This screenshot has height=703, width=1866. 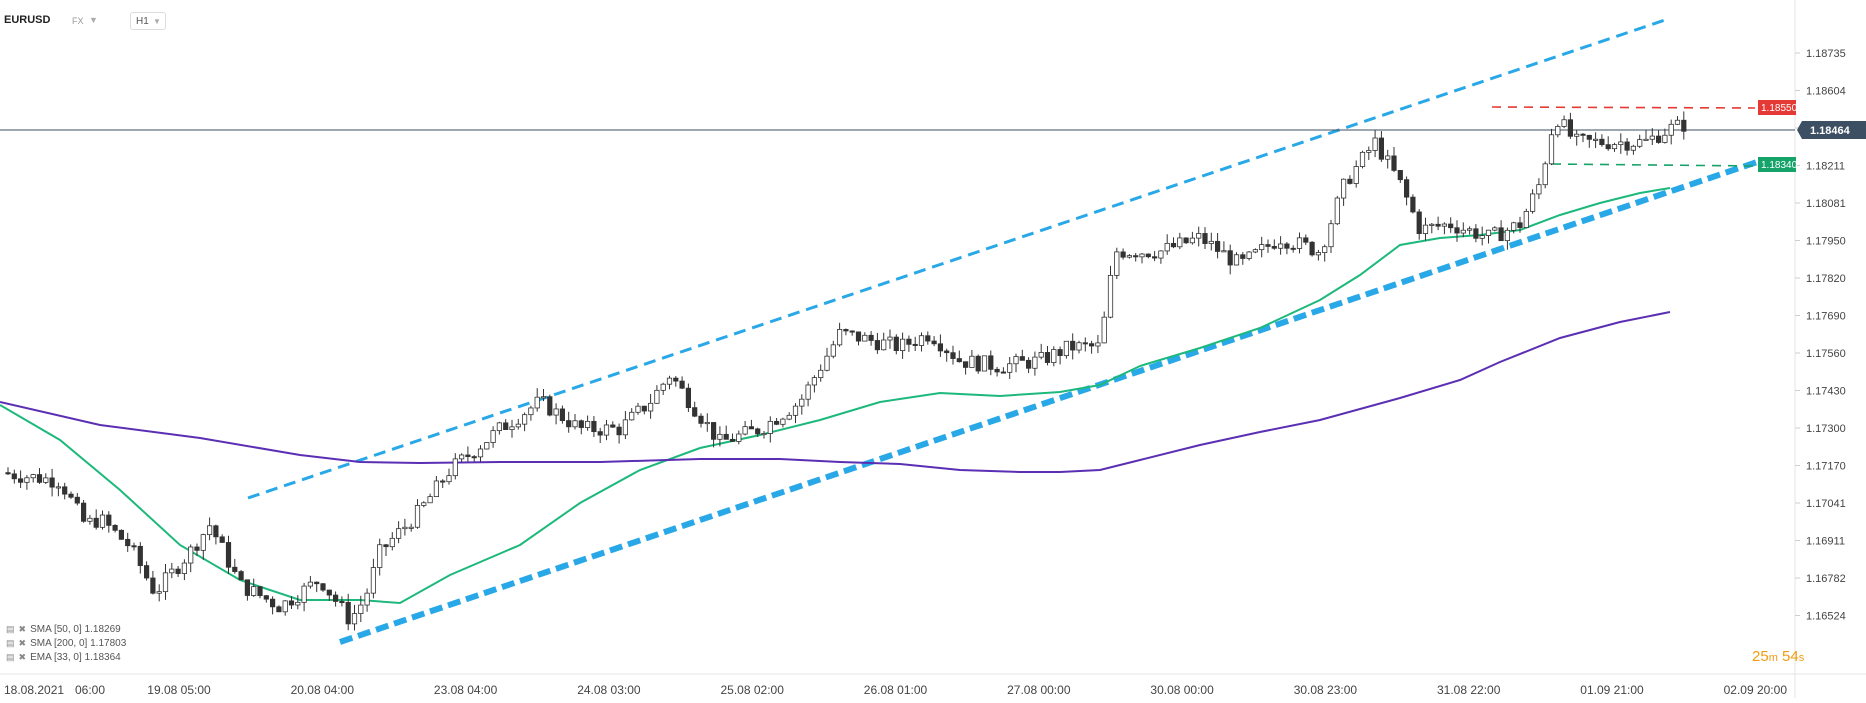 I want to click on chevron-down-icon: ▼, so click(x=93, y=20).